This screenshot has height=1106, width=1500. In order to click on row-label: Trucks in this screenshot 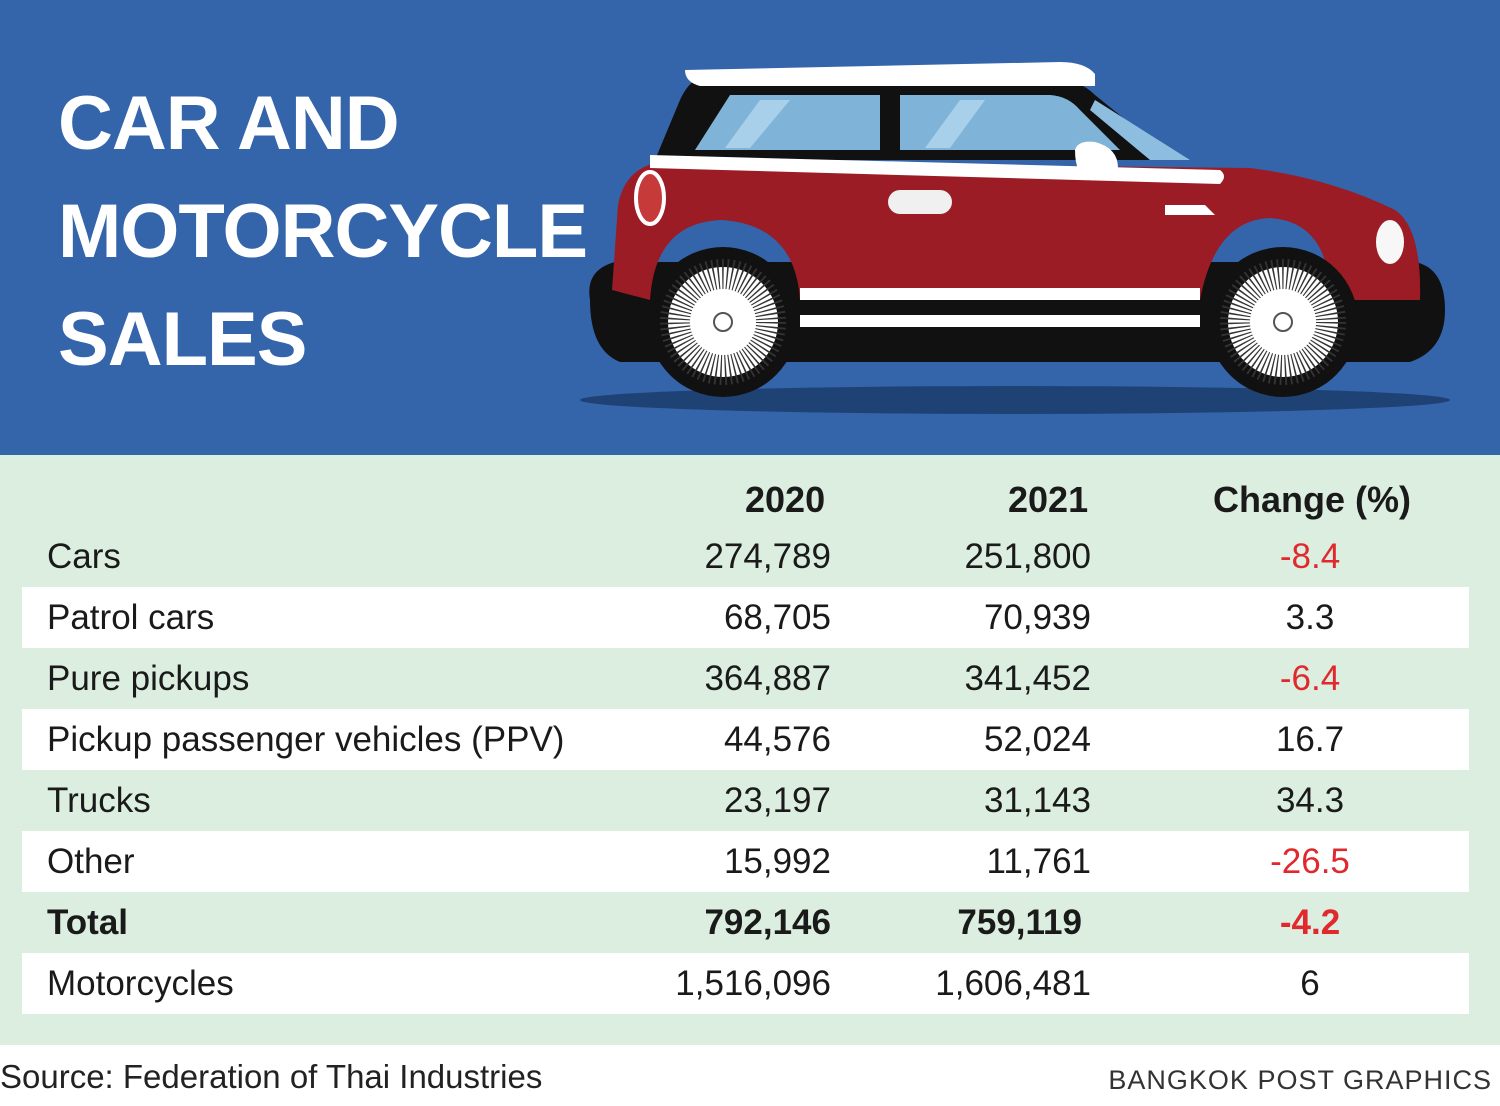, I will do `click(99, 800)`.